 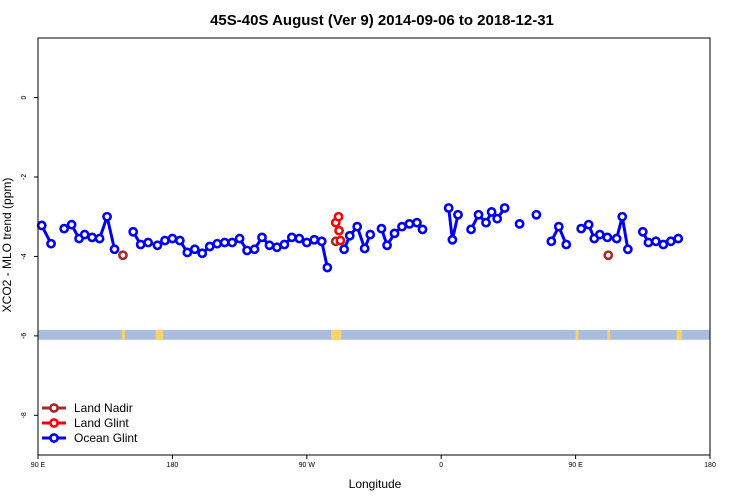 I want to click on x-tick-label: 90 W, so click(x=307, y=465).